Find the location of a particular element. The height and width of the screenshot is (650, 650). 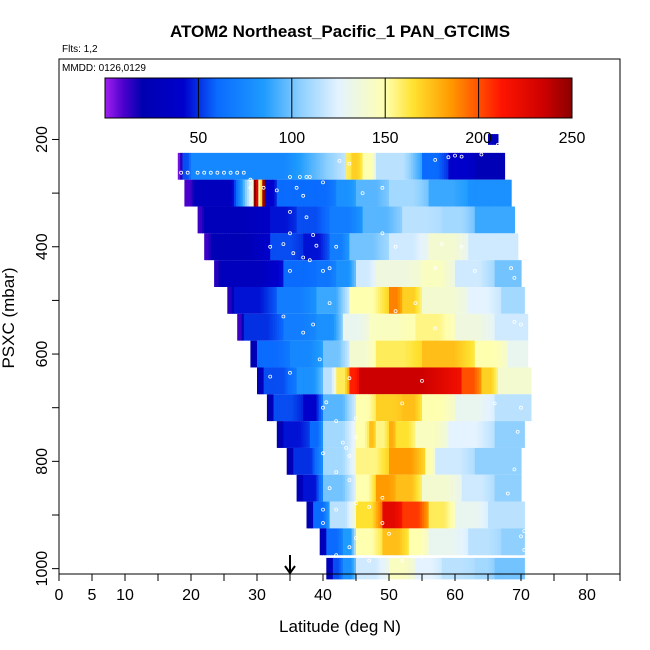

x-tick-label: 5 is located at coordinates (92, 595).